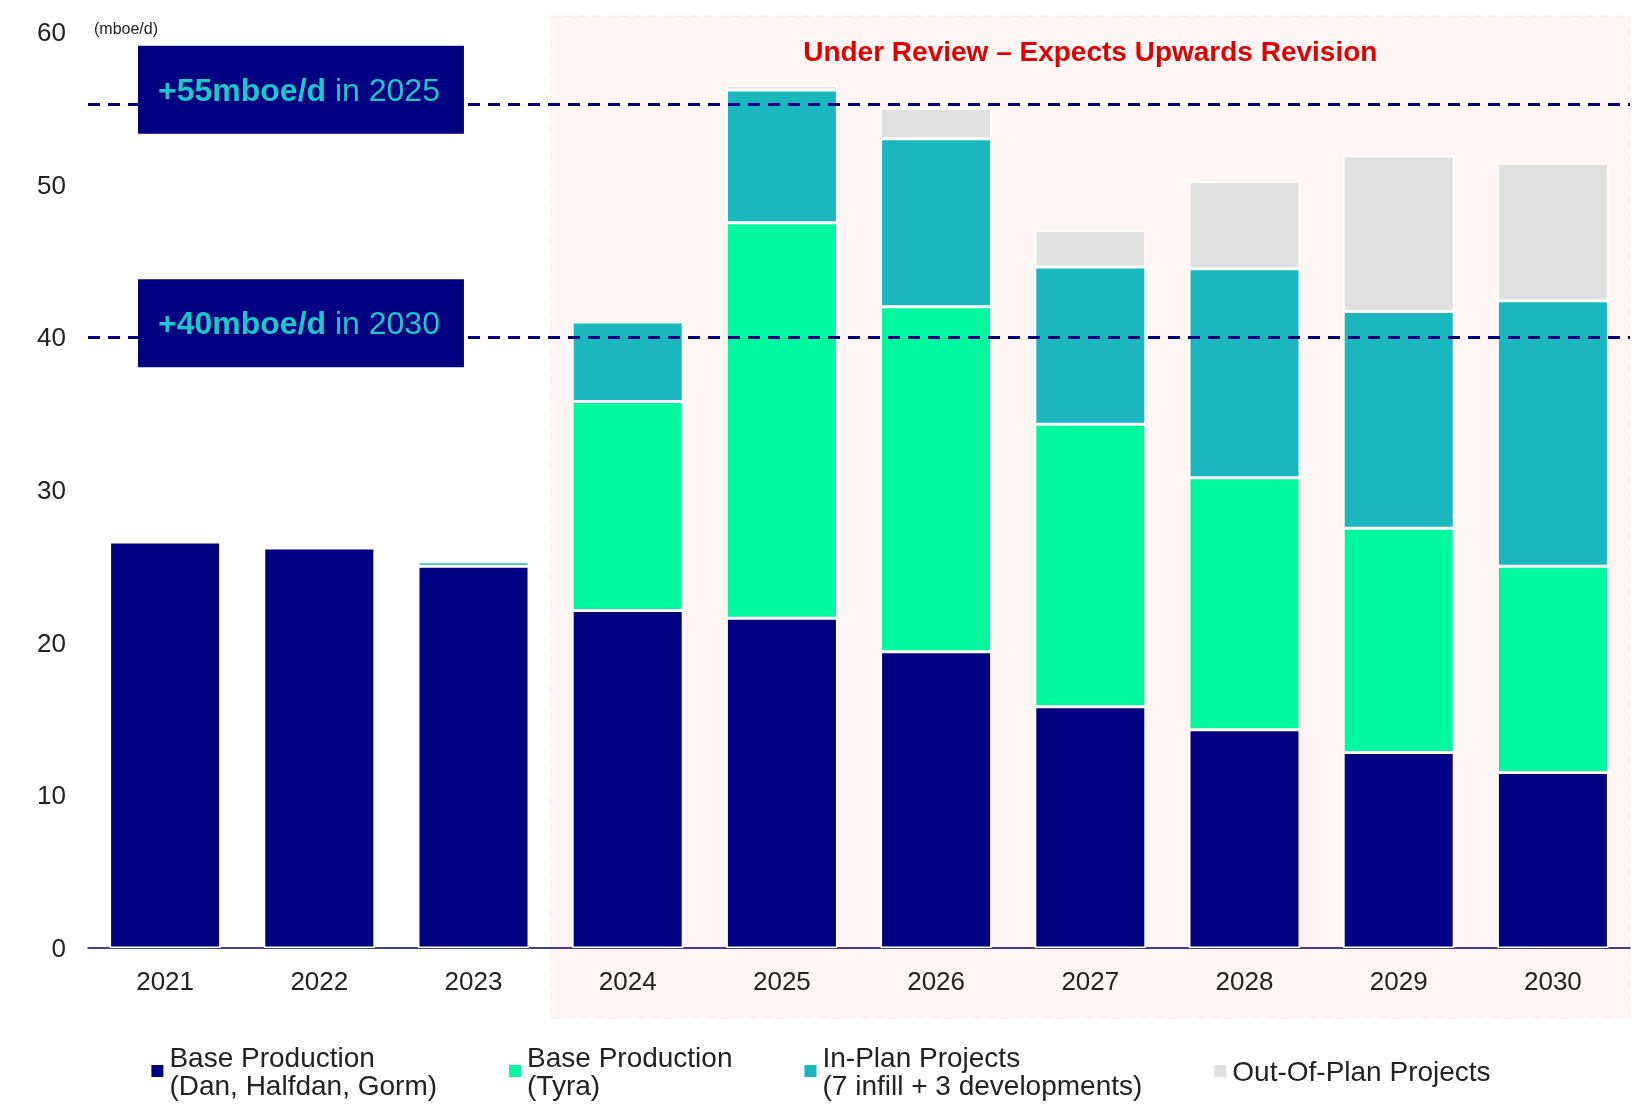  What do you see at coordinates (51, 184) in the screenshot?
I see `y-tick-label: 50` at bounding box center [51, 184].